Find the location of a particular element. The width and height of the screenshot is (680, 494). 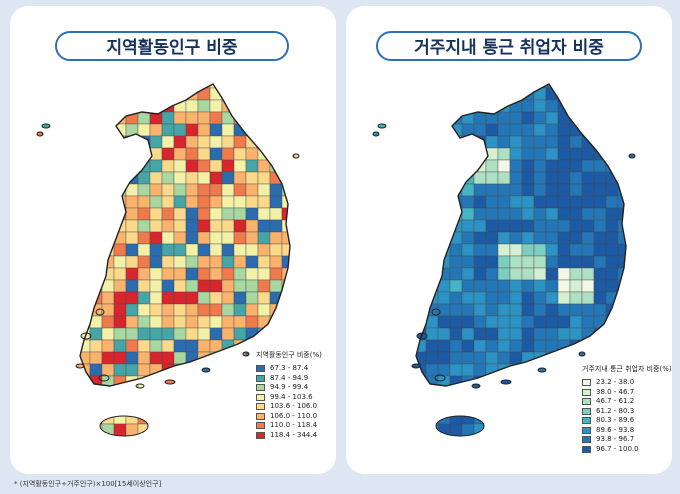

activity-legend-item: 87.4 - 94.9 is located at coordinates (289, 379).